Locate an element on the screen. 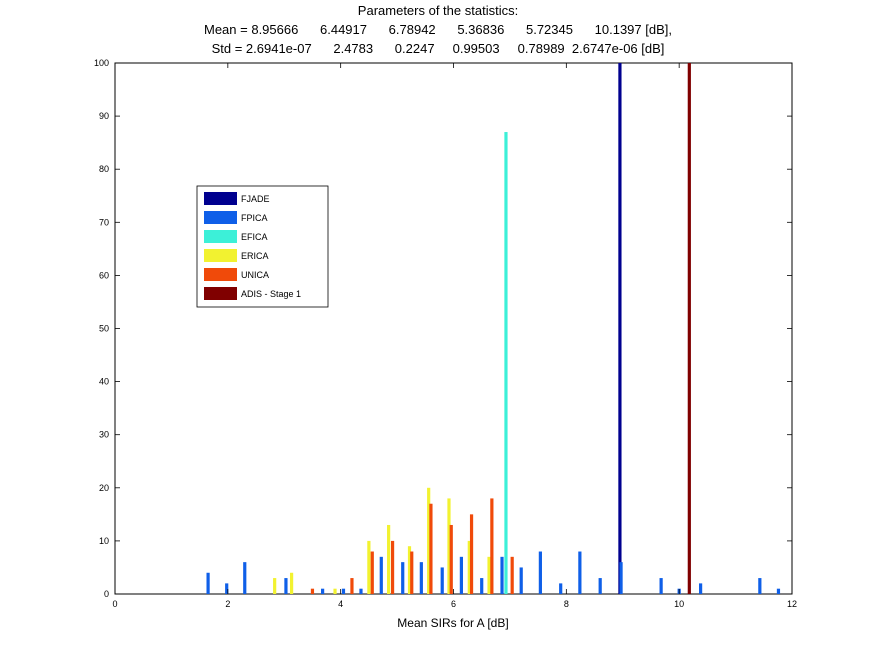 This screenshot has height=667, width=876. y-tick-label: 0 is located at coordinates (106, 594).